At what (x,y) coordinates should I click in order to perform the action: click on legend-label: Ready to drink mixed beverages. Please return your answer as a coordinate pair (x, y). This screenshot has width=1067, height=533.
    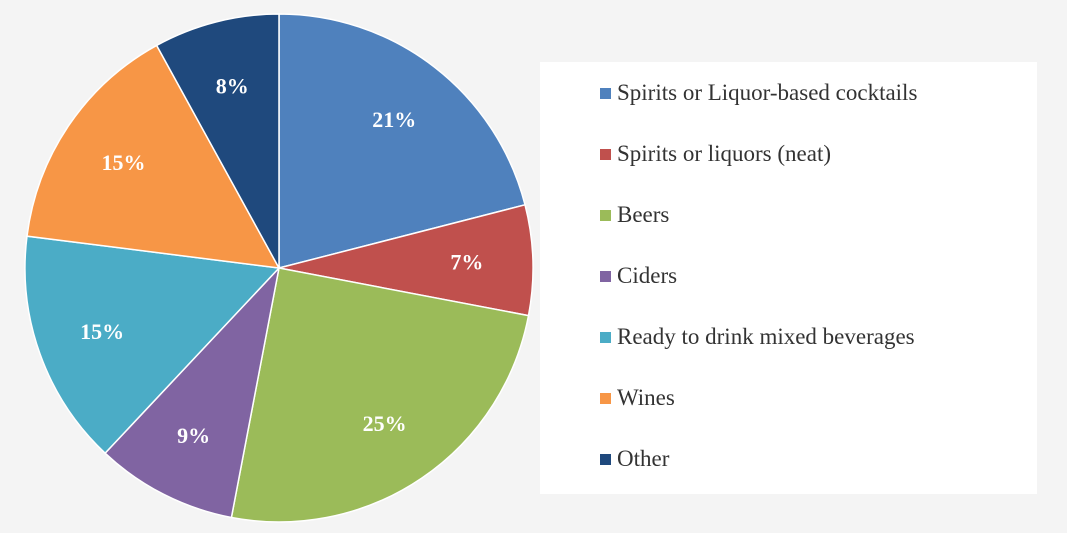
    Looking at the image, I should click on (766, 336).